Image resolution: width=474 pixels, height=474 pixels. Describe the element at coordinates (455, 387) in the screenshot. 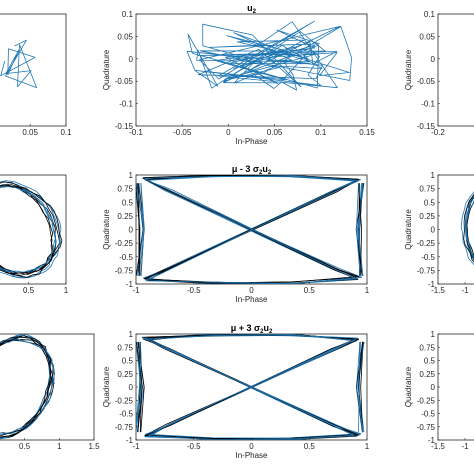

I see `axes-box` at that location.